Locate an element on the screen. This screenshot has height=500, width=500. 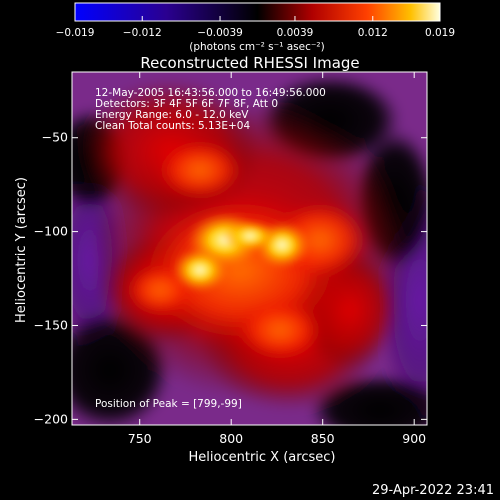
x-tick-label: 800 is located at coordinates (231, 438).